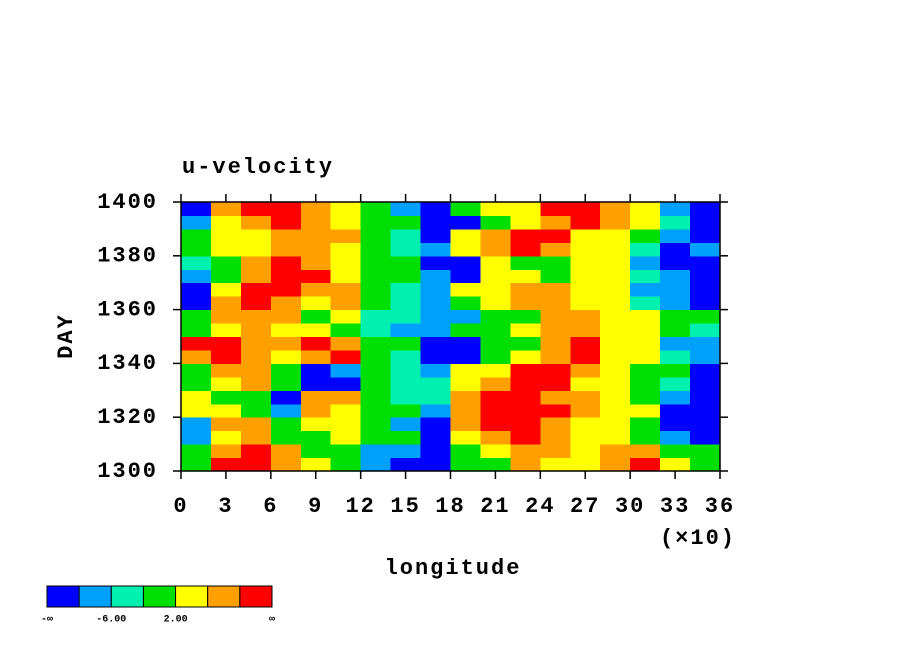 This screenshot has height=654, width=904. What do you see at coordinates (127, 417) in the screenshot?
I see `y-tick-label: 1320` at bounding box center [127, 417].